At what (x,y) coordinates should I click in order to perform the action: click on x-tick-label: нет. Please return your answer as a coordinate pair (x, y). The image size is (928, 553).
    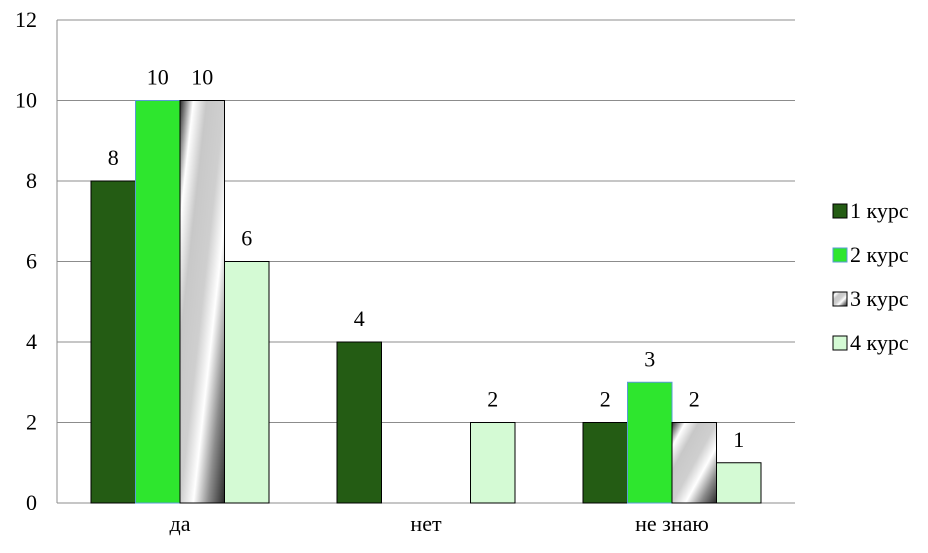
    Looking at the image, I should click on (426, 523).